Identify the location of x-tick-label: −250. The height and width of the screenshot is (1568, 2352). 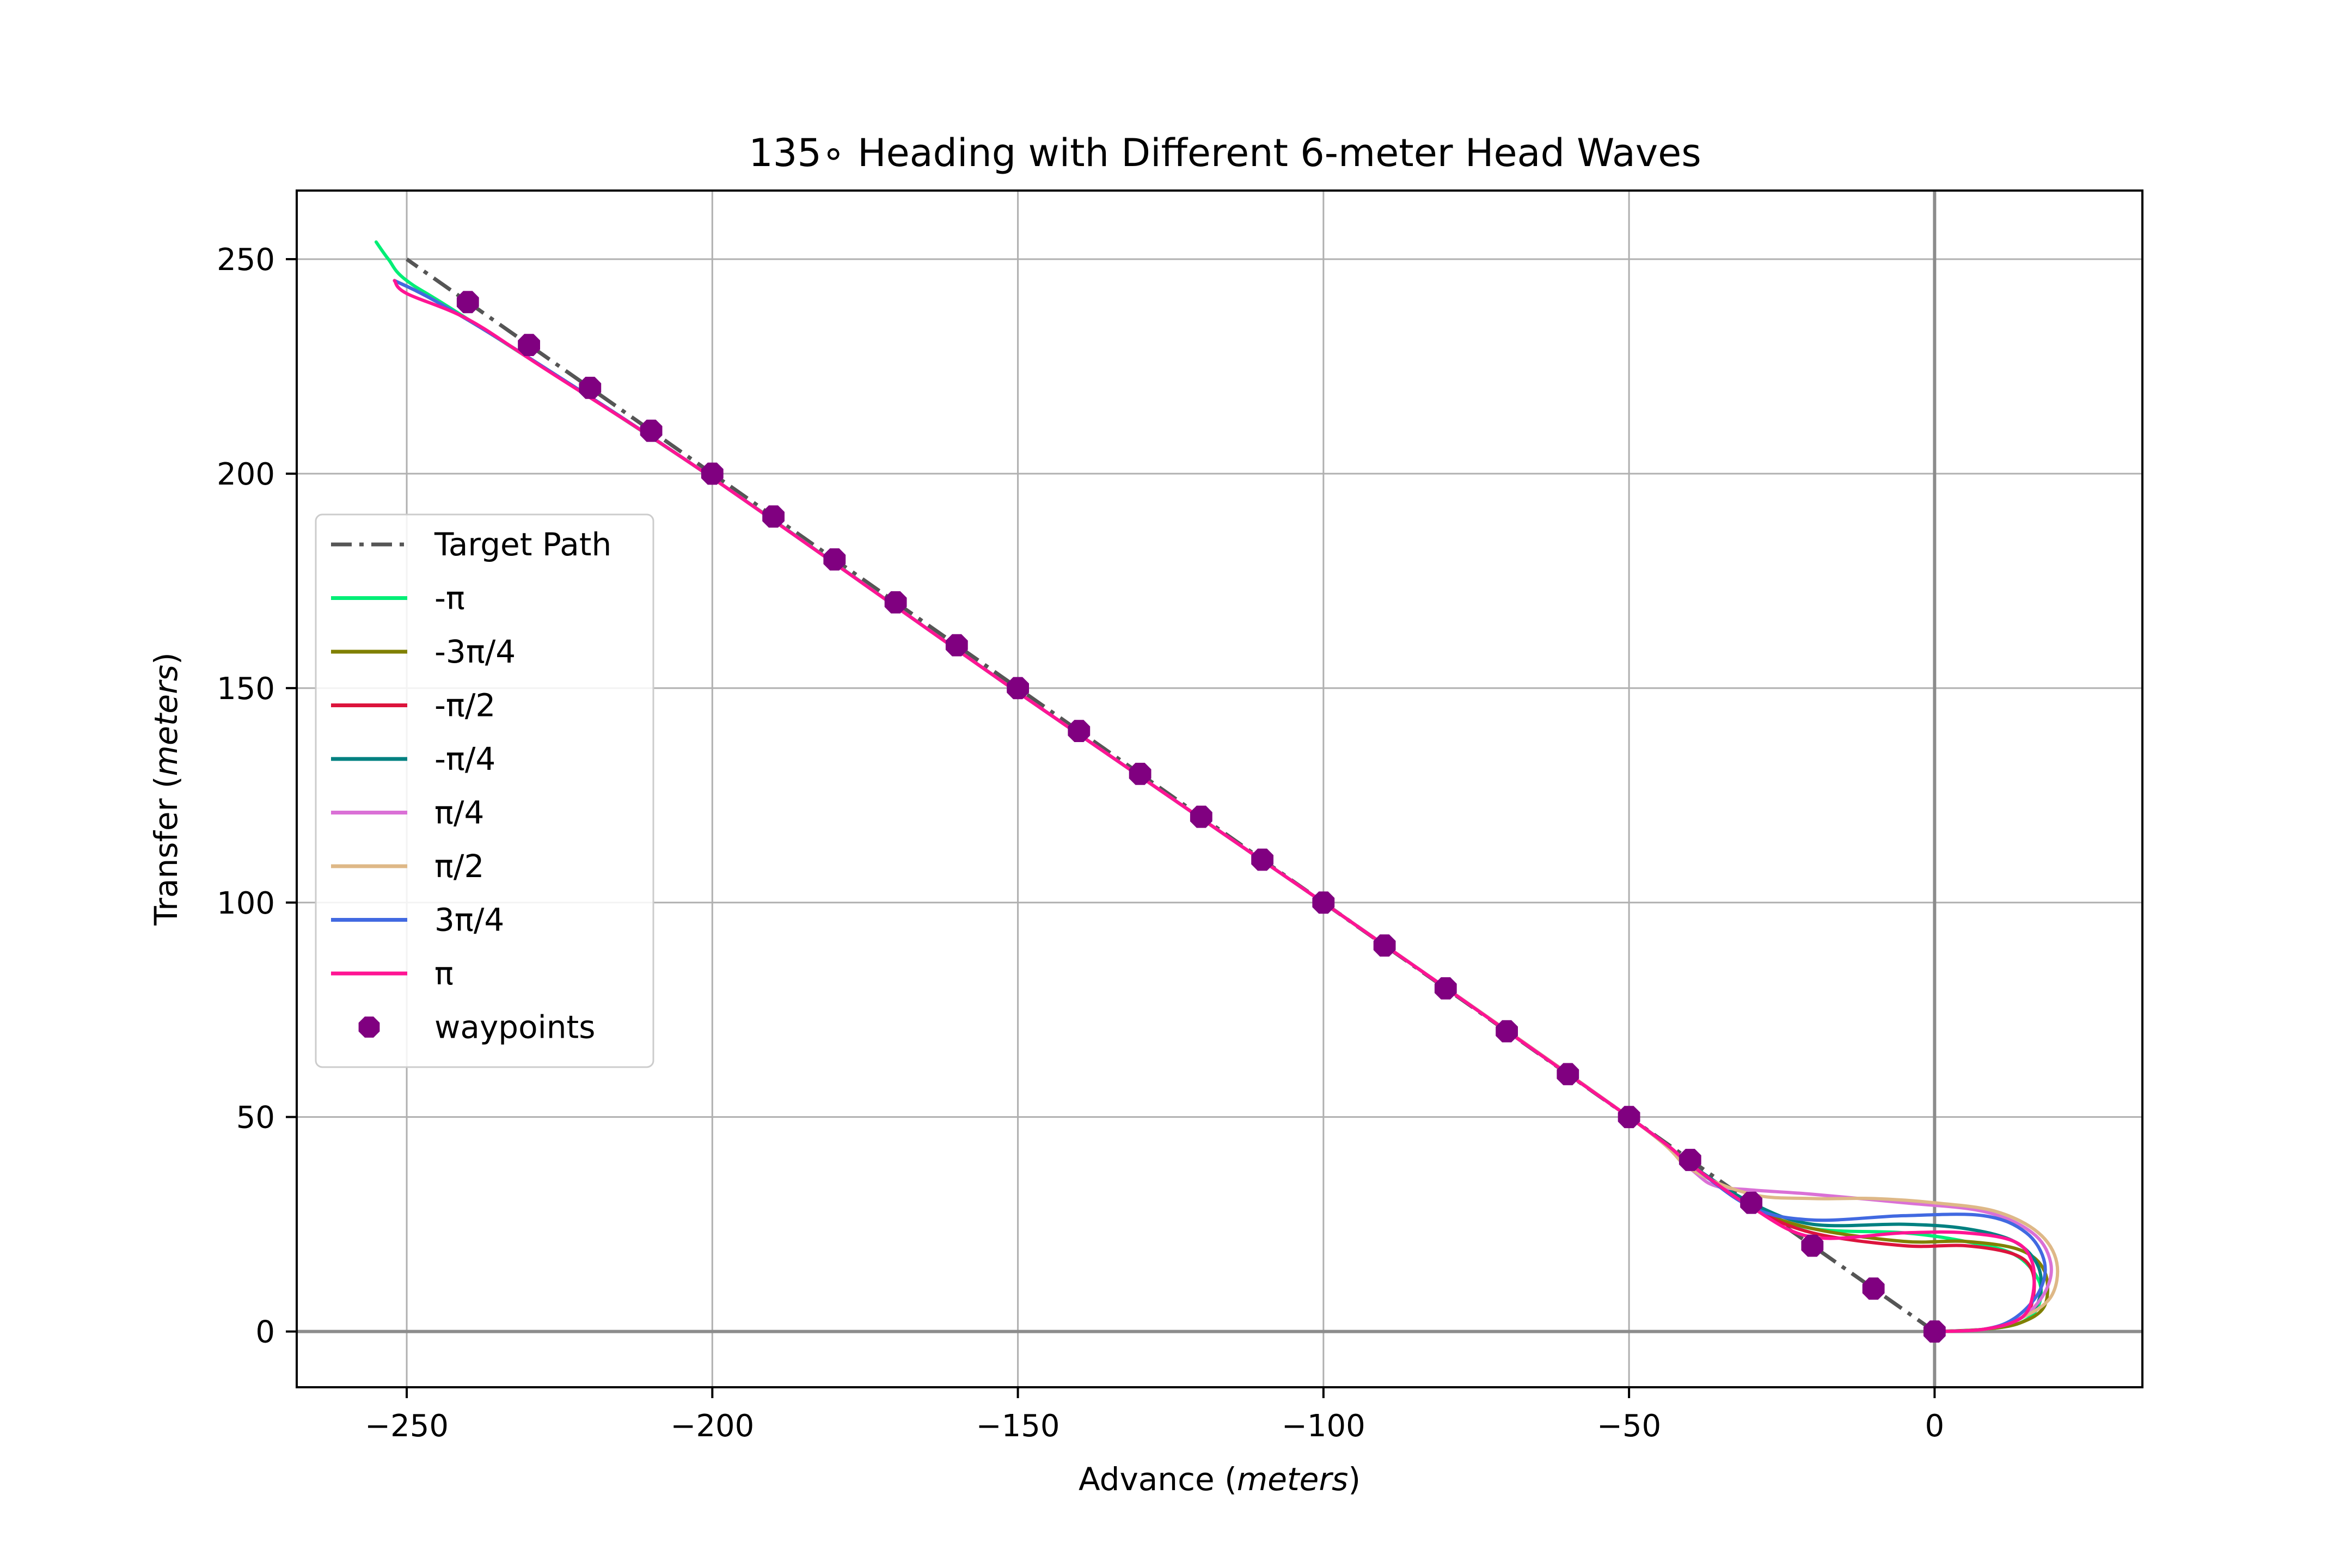
(407, 1426).